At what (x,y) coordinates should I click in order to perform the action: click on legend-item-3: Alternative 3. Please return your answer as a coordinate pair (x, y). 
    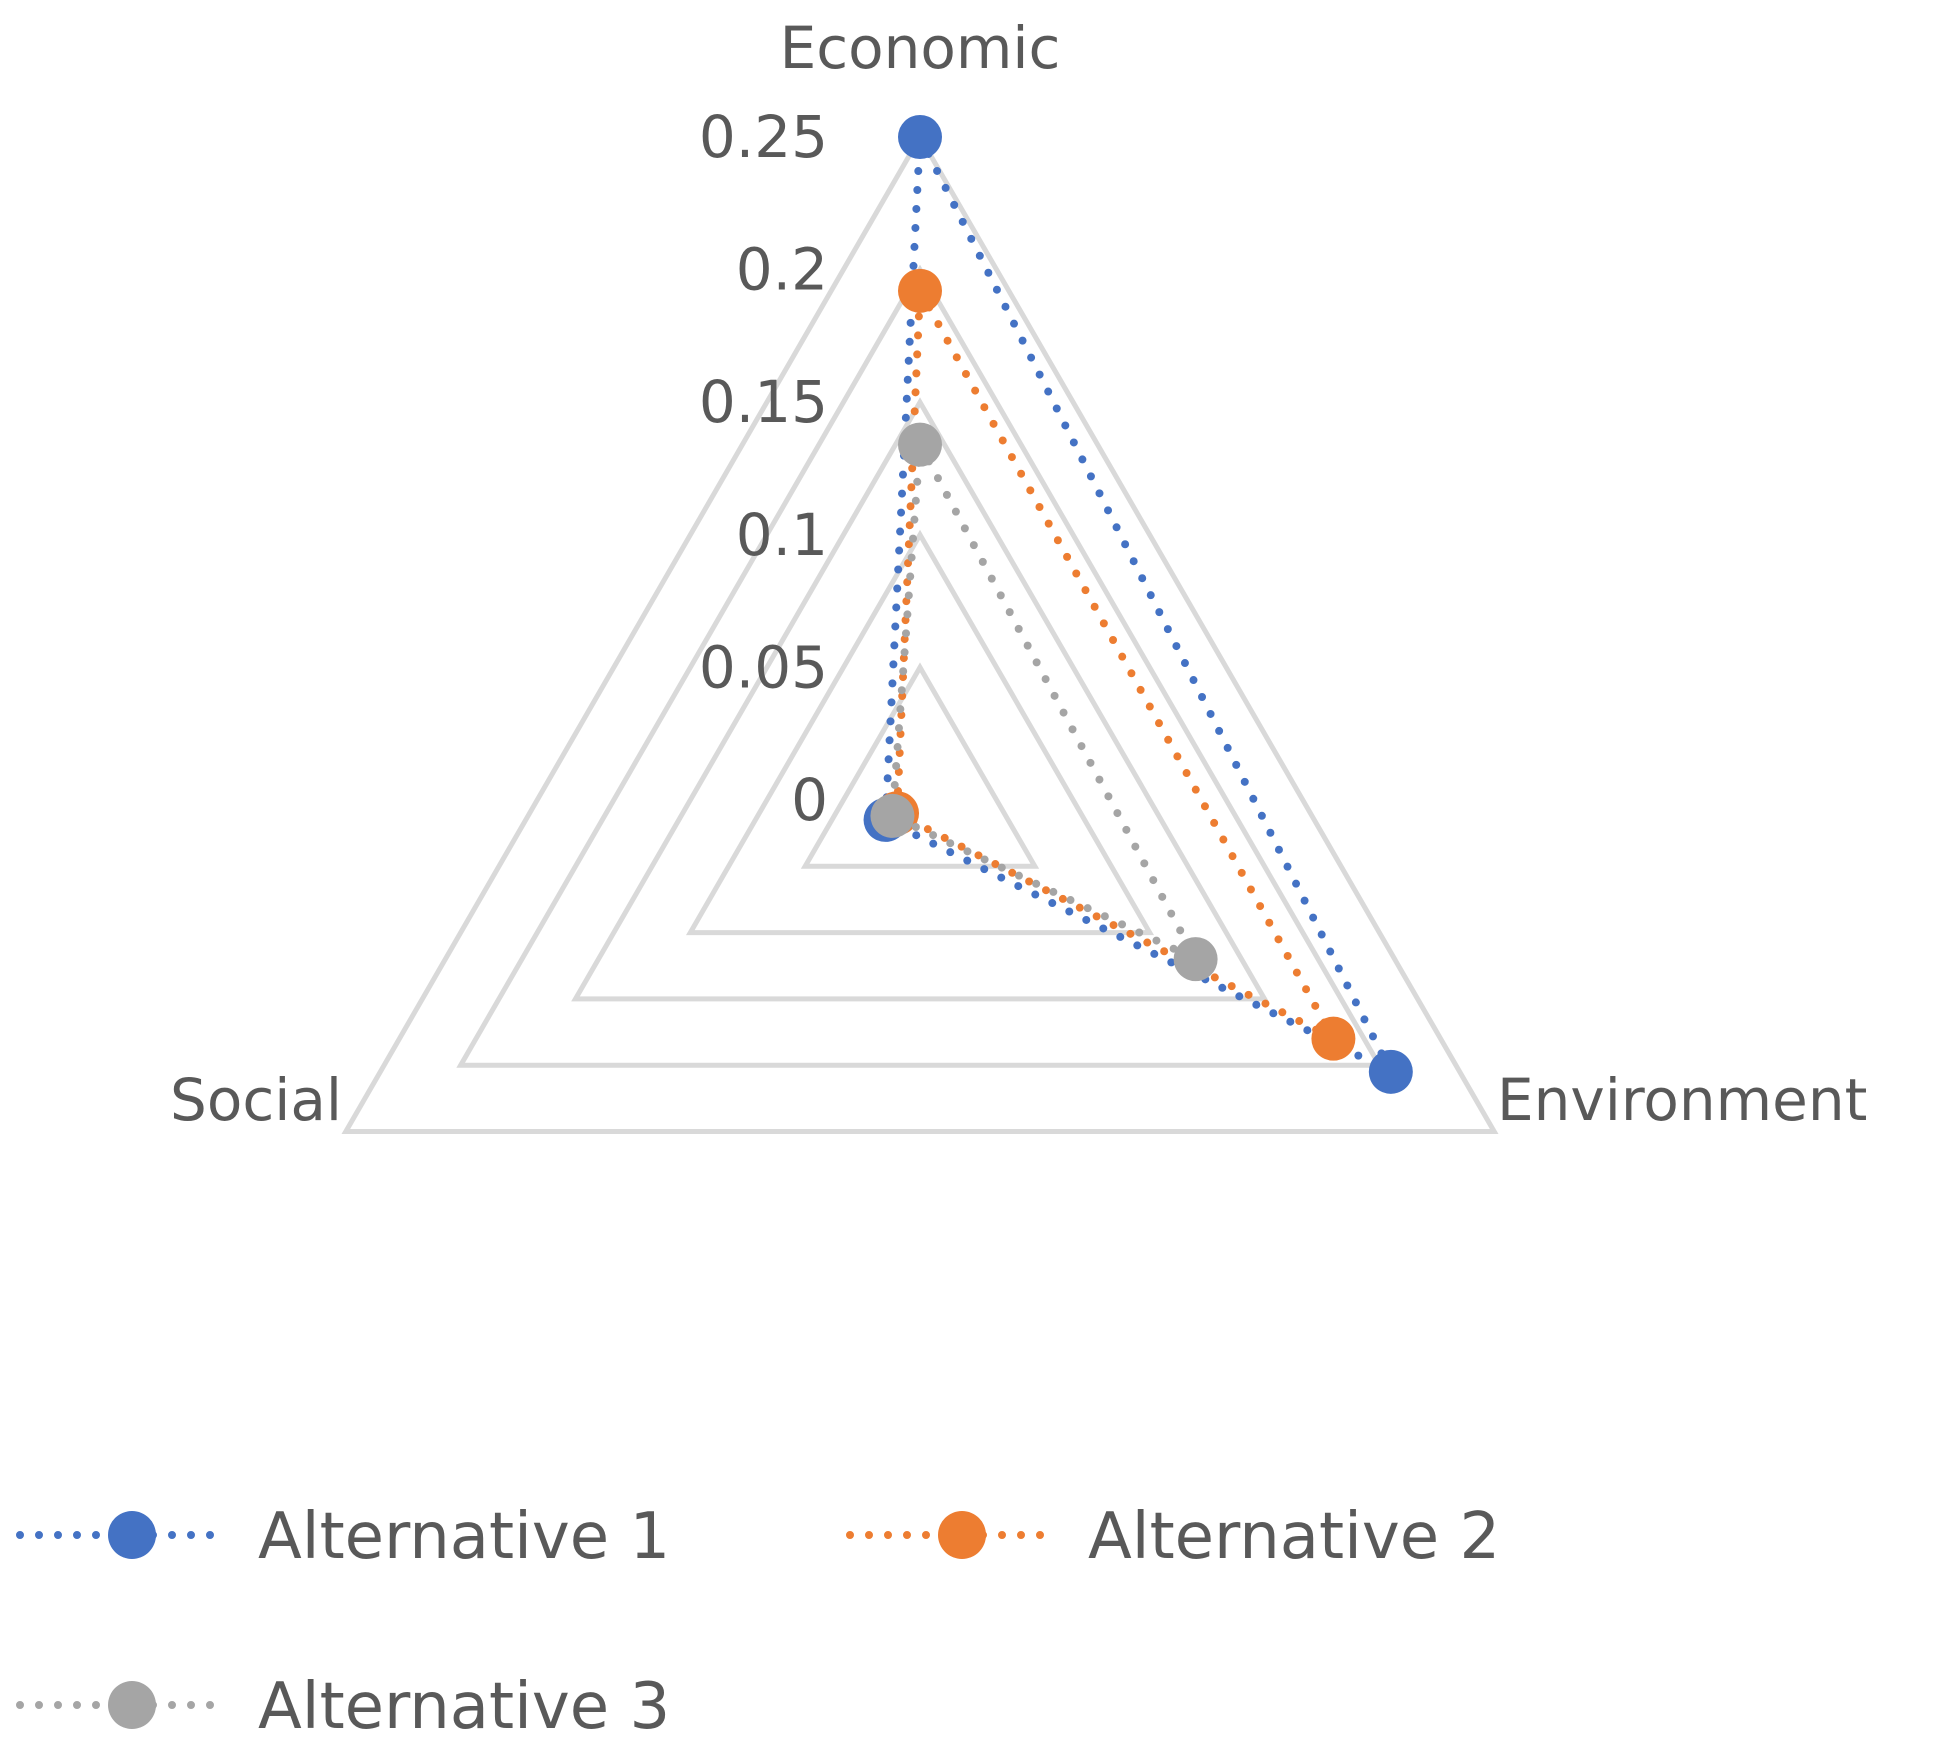
    Looking at the image, I should click on (343, 1707).